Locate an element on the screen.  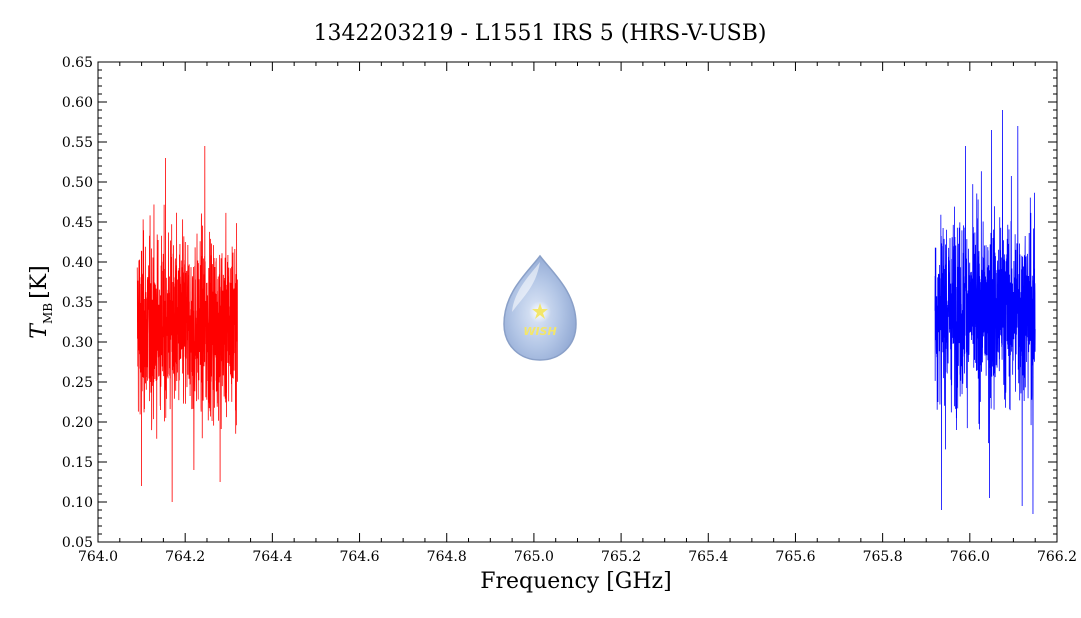
y-tick-label: 0.45 is located at coordinates (77, 223).